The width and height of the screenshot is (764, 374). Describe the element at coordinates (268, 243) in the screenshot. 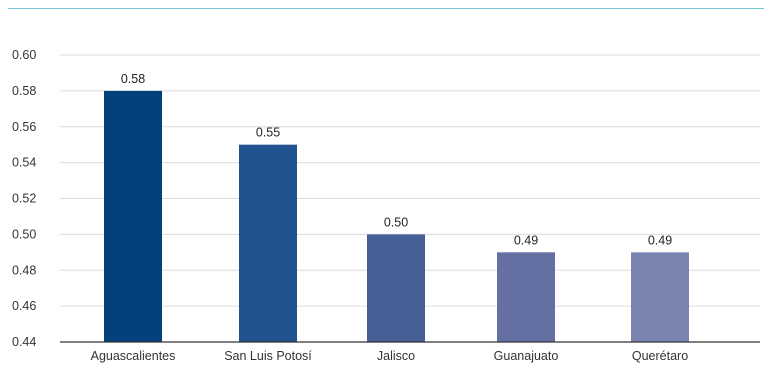

I see `bar-san-luis-potos-` at that location.